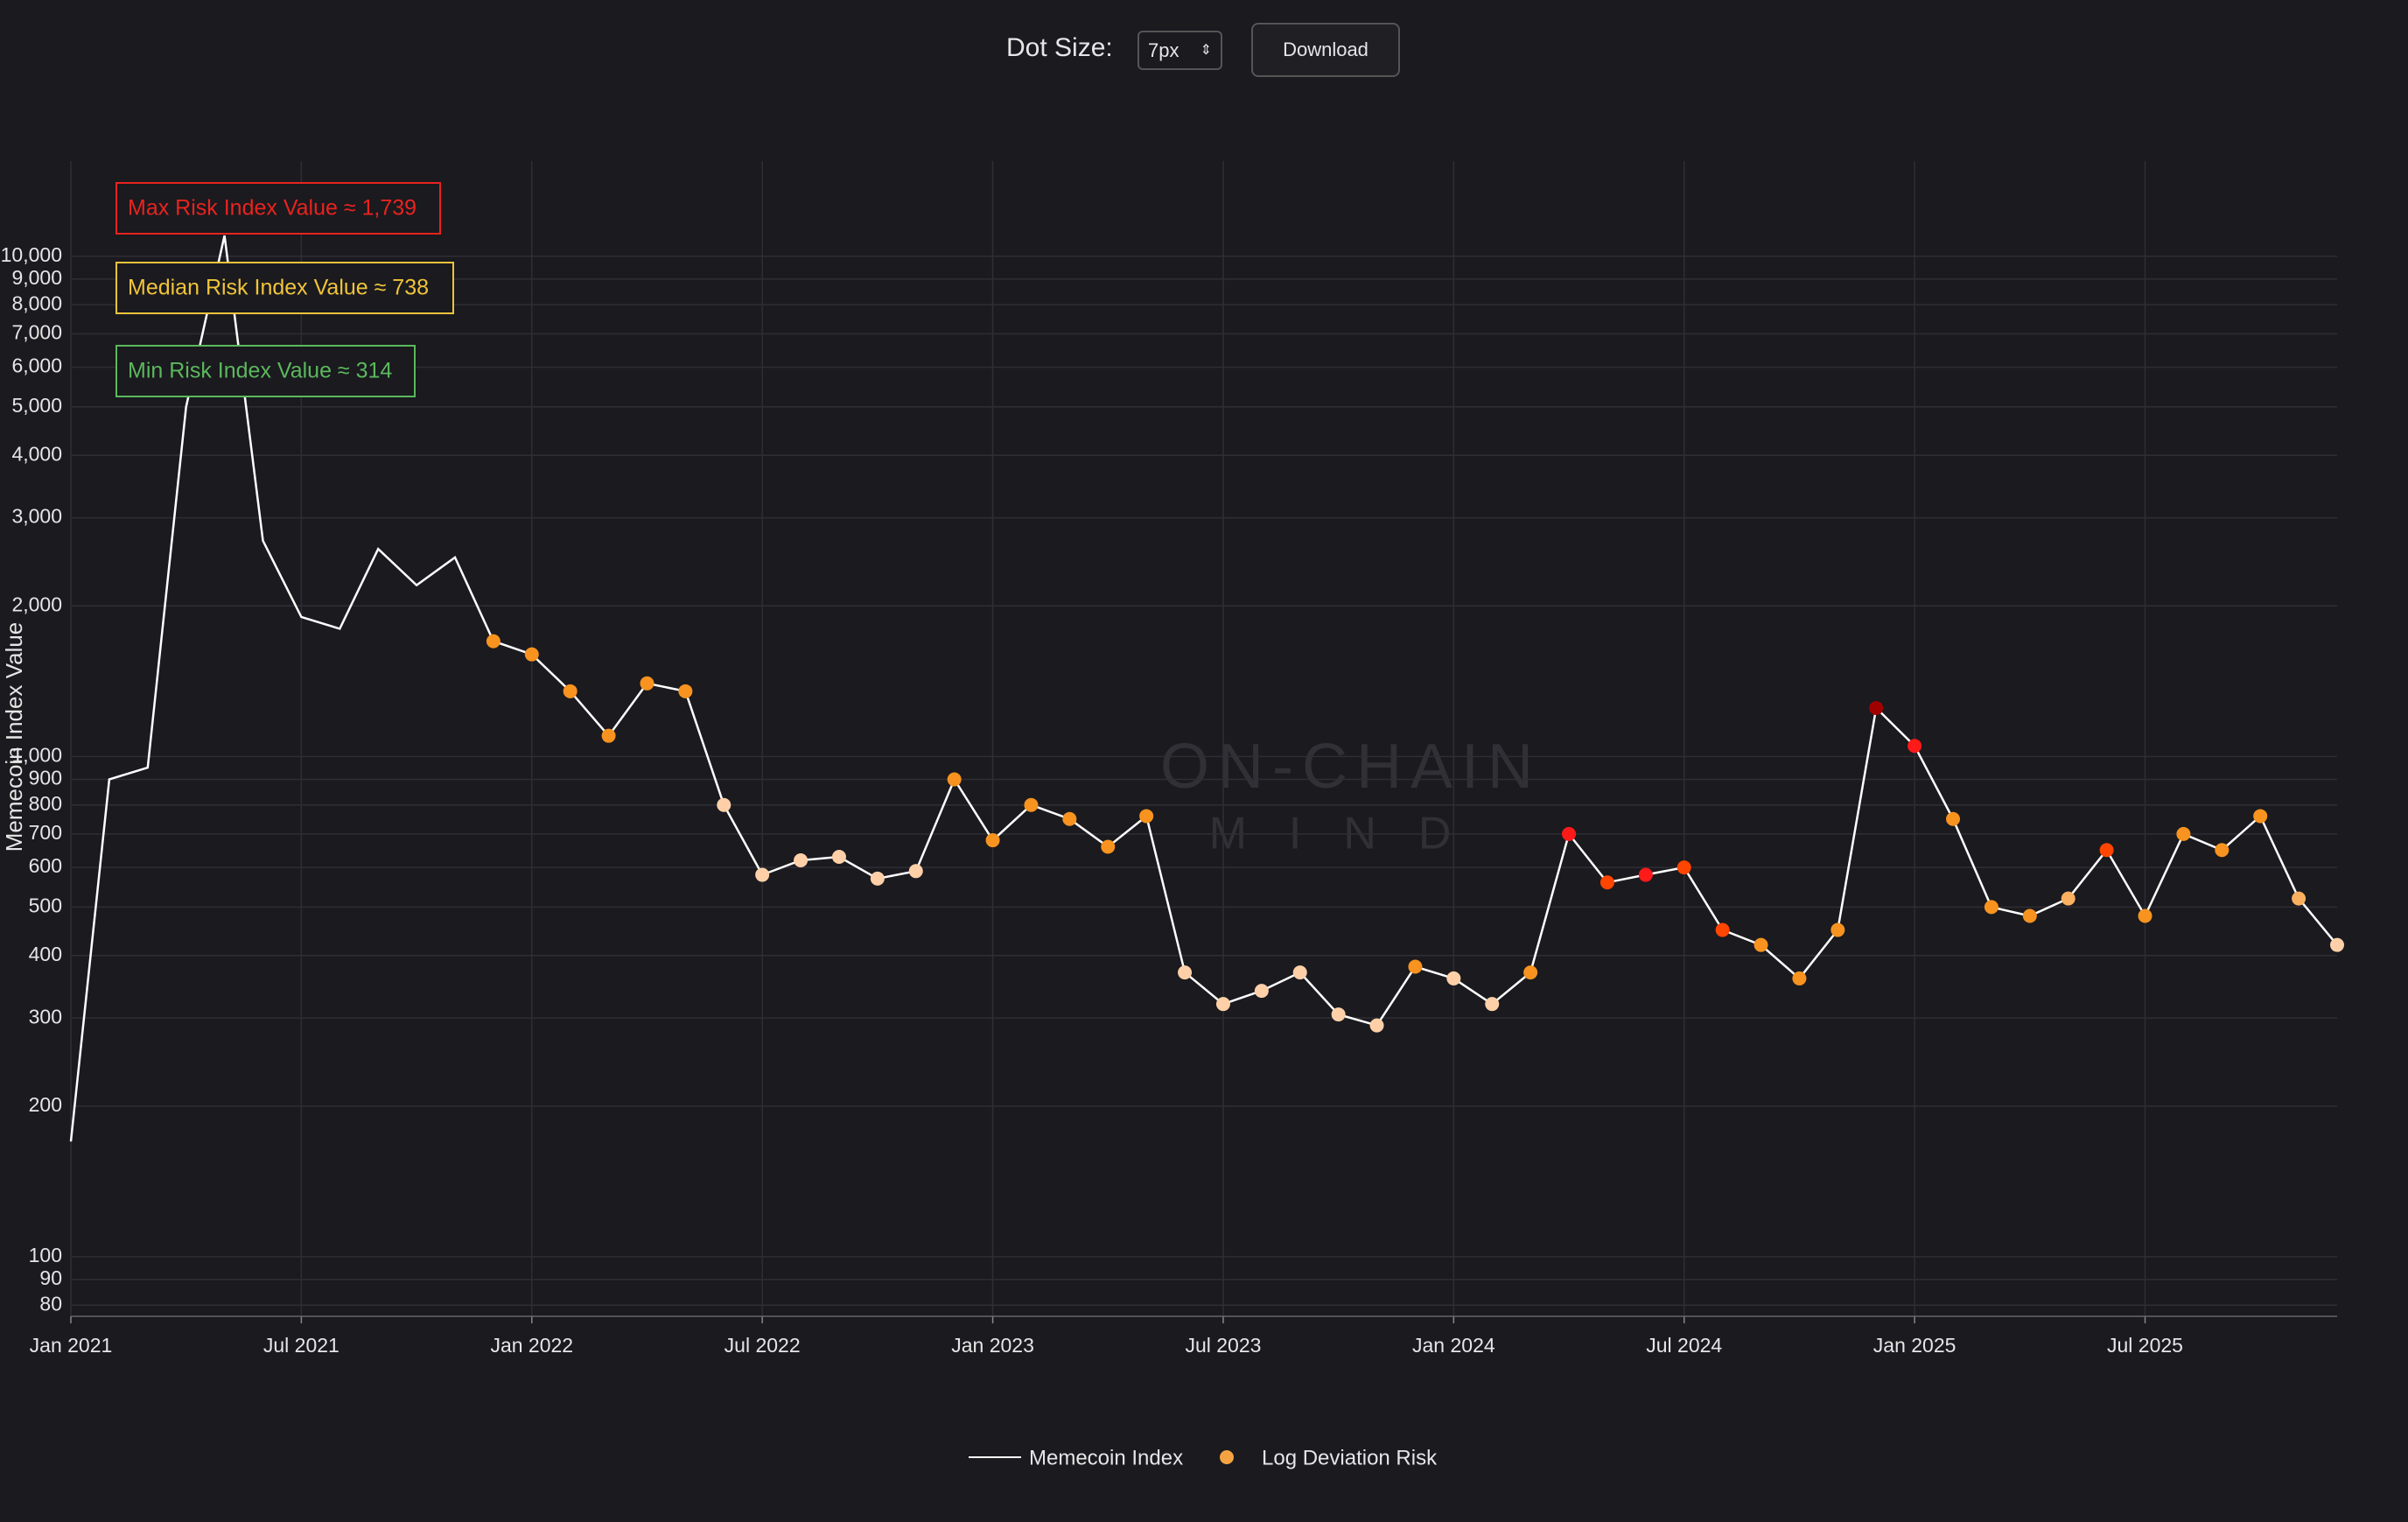 The width and height of the screenshot is (2408, 1522). I want to click on x-tick-label: Jul 2023, so click(1223, 1345).